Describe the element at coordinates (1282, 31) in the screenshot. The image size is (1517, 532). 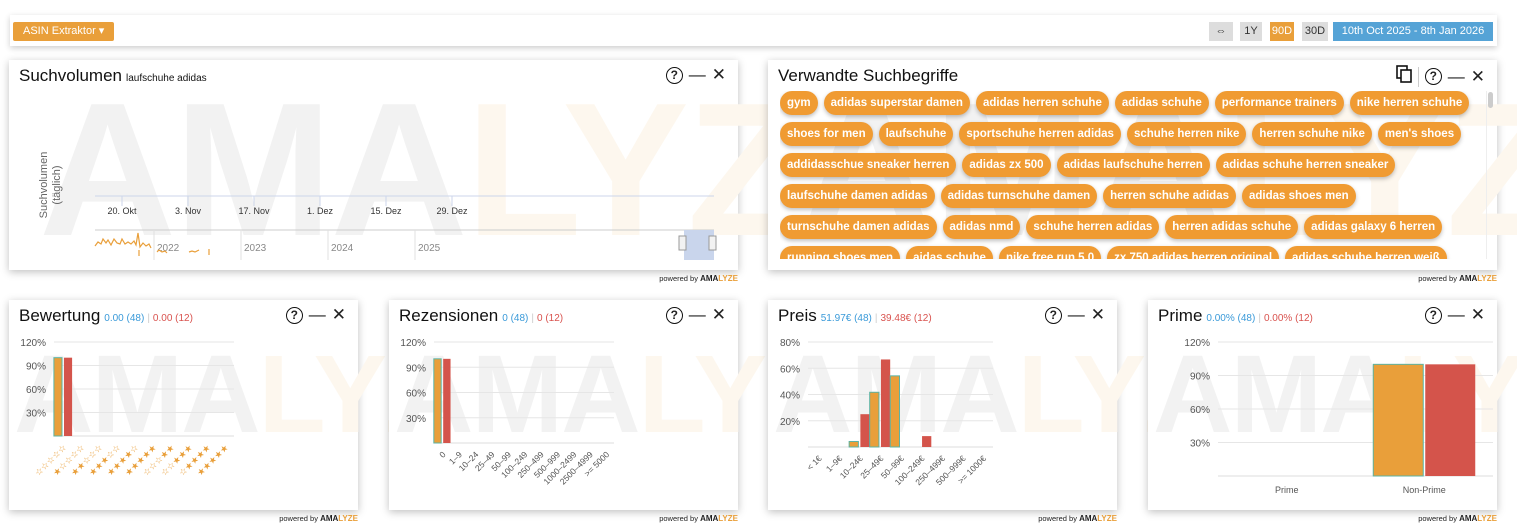
I see `range-90d-button: 90D` at that location.